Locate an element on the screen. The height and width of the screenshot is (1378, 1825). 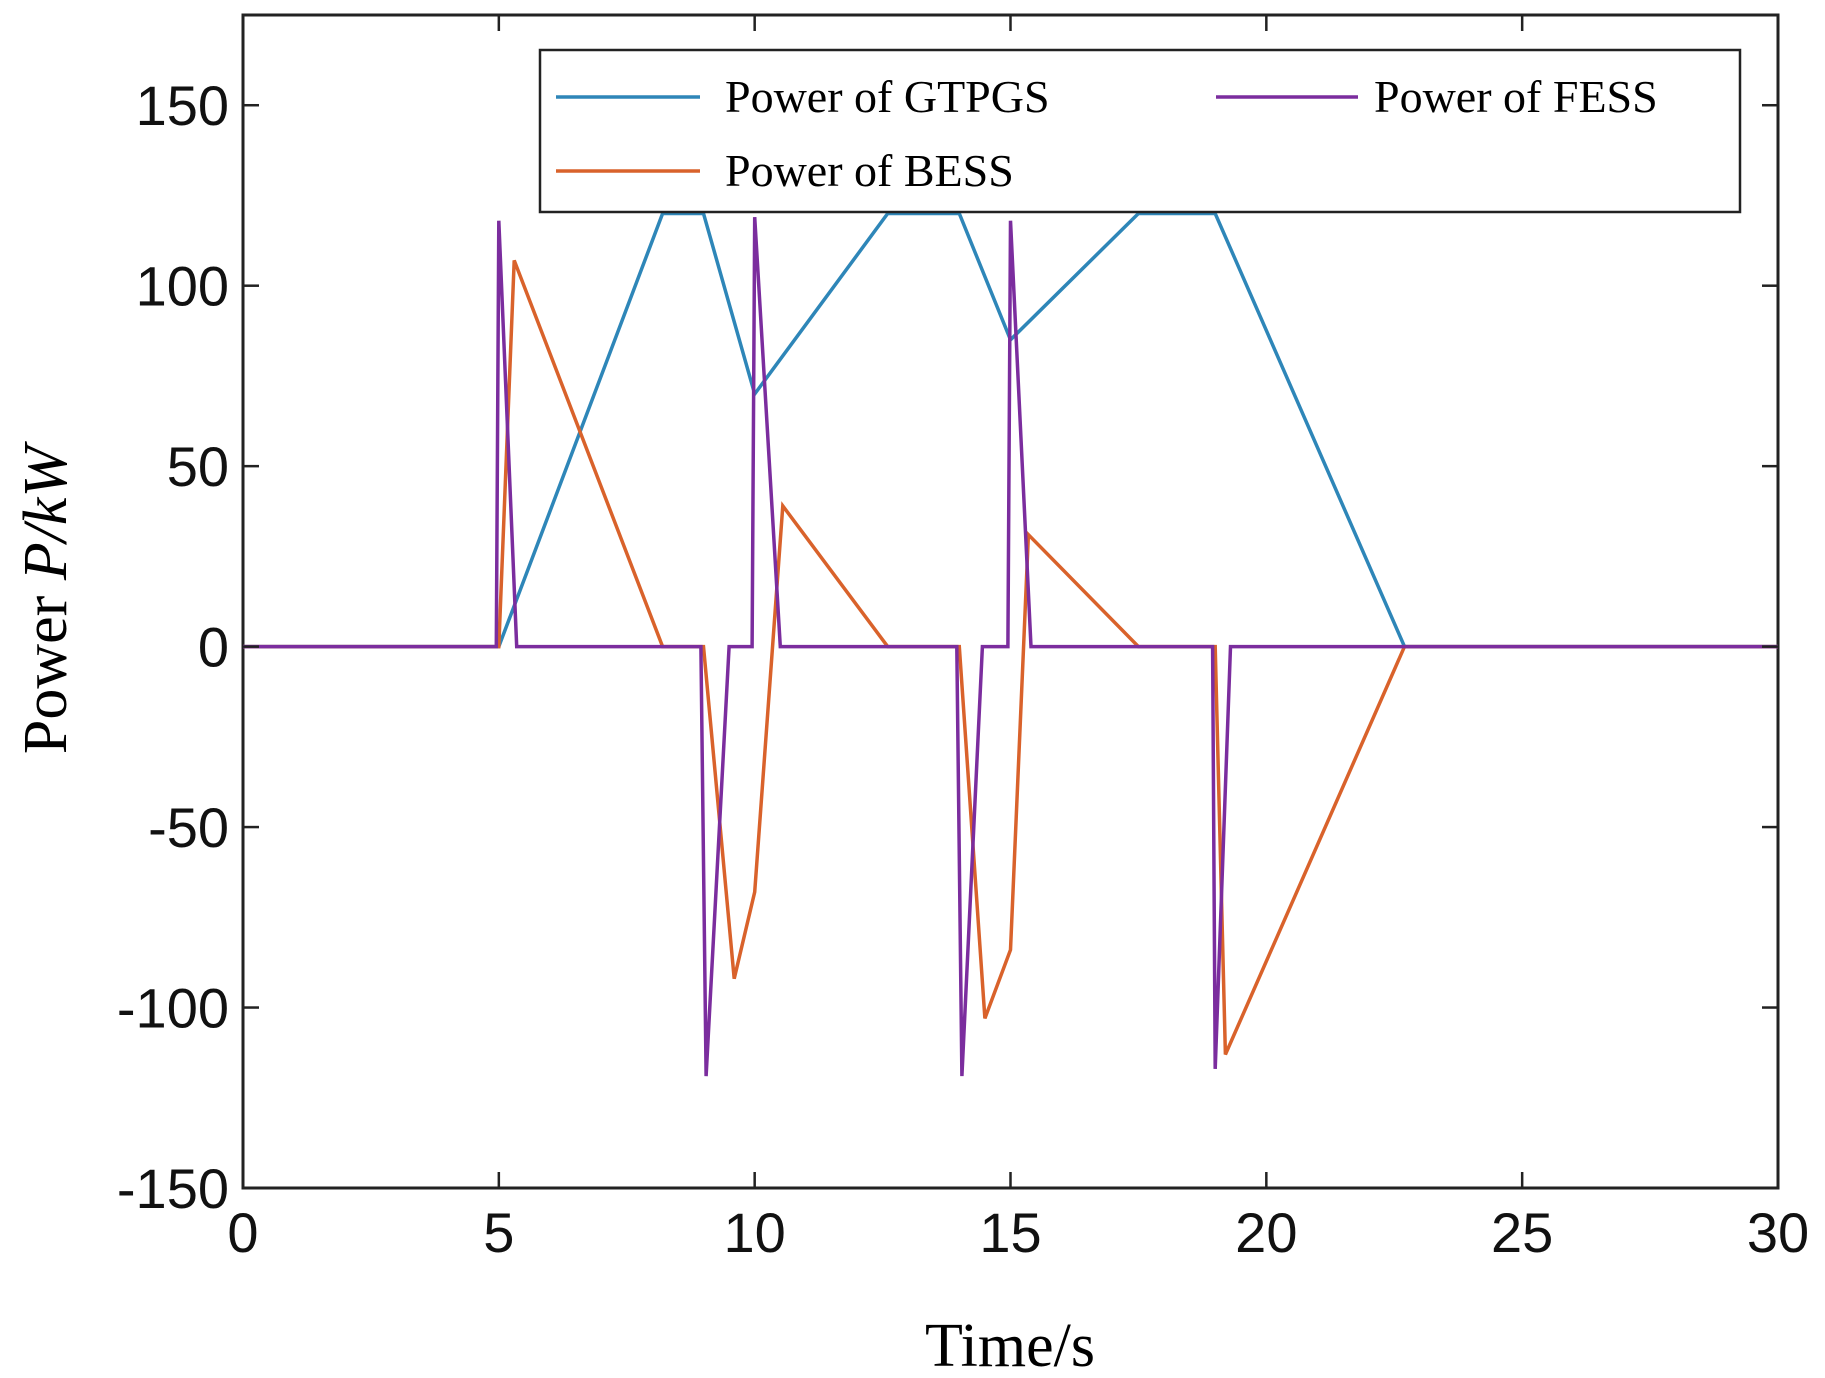
x-tick-label: 25 is located at coordinates (1522, 1232).